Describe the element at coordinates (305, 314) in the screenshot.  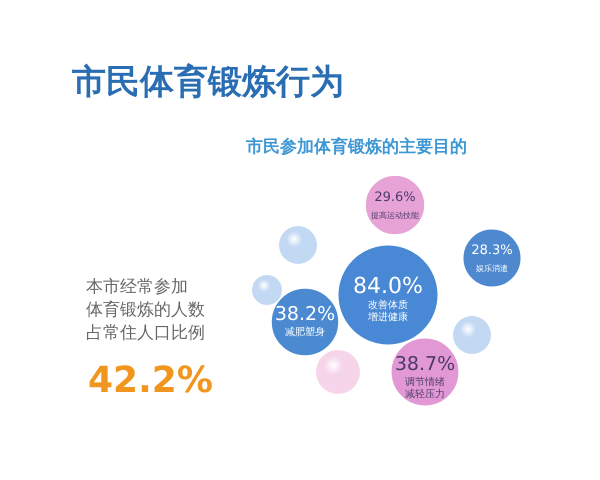
I see `data-label: 38.2%` at that location.